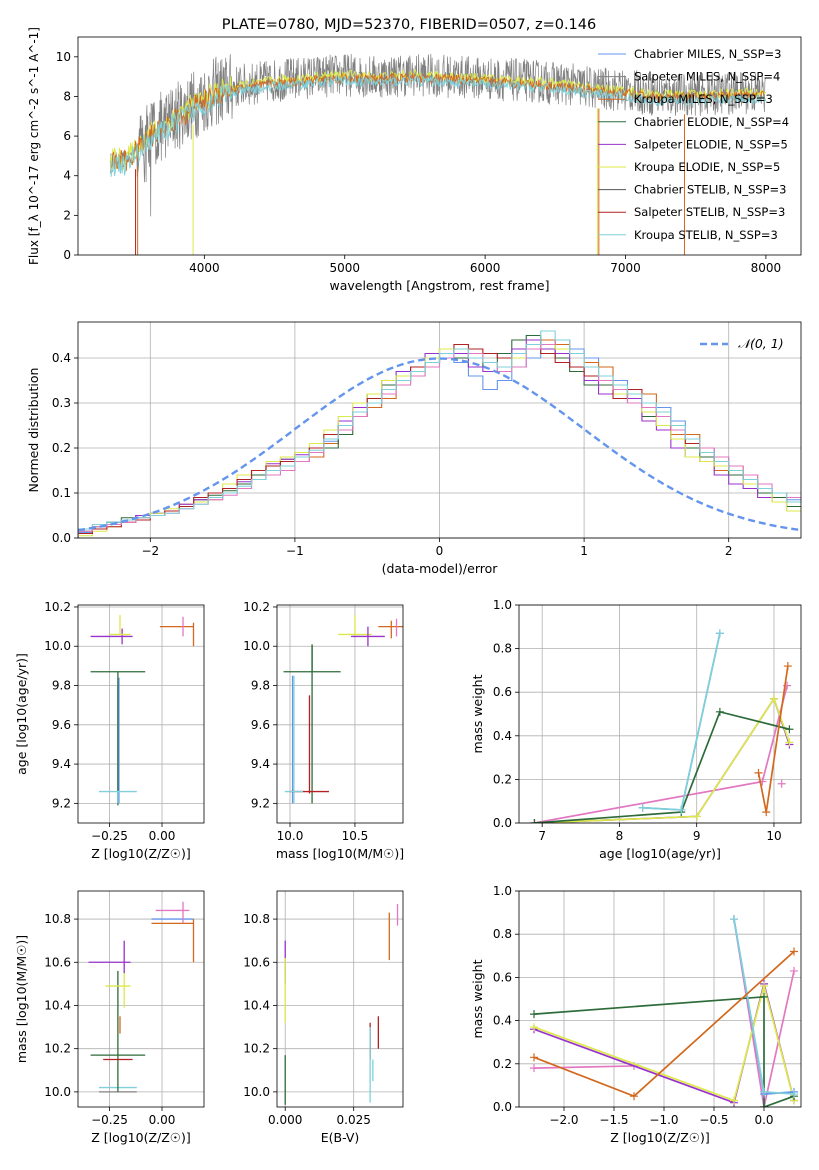  Describe the element at coordinates (707, 167) in the screenshot. I see `legend-entry: Kroupa ELODIE, N_SSP=5` at that location.